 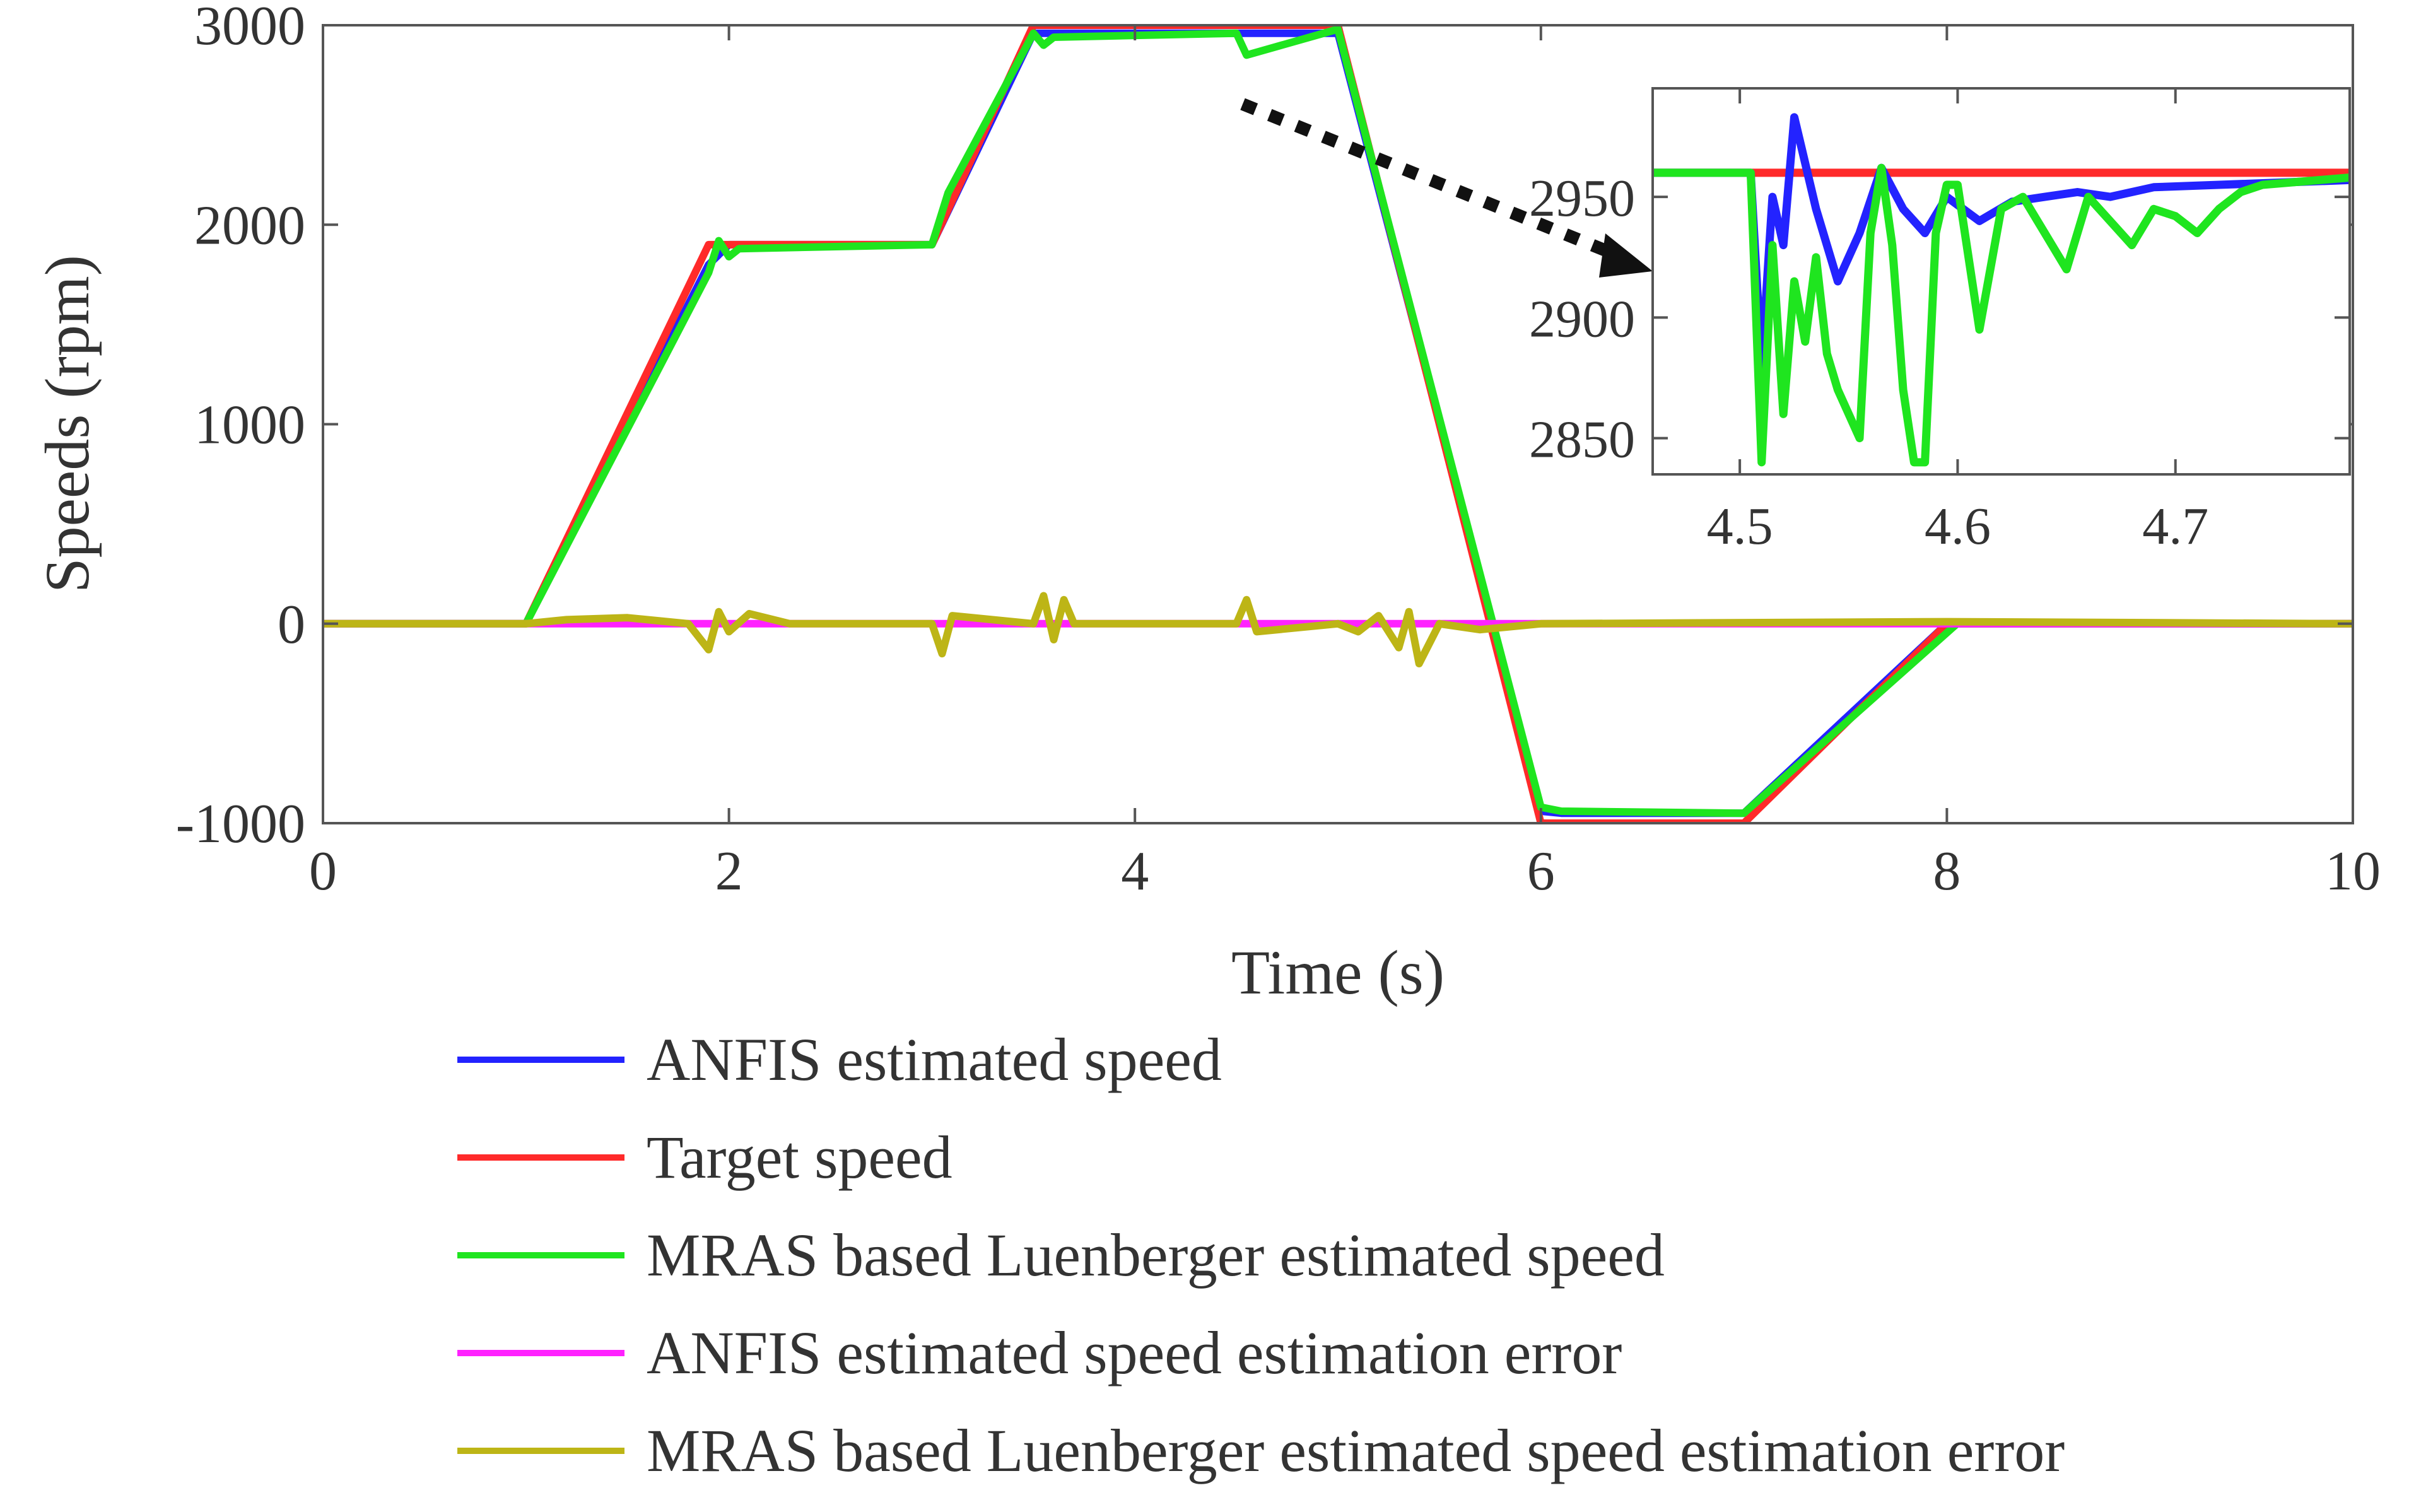 What do you see at coordinates (67, 424) in the screenshot?
I see `y-axis-label: Speeds (rpm)` at bounding box center [67, 424].